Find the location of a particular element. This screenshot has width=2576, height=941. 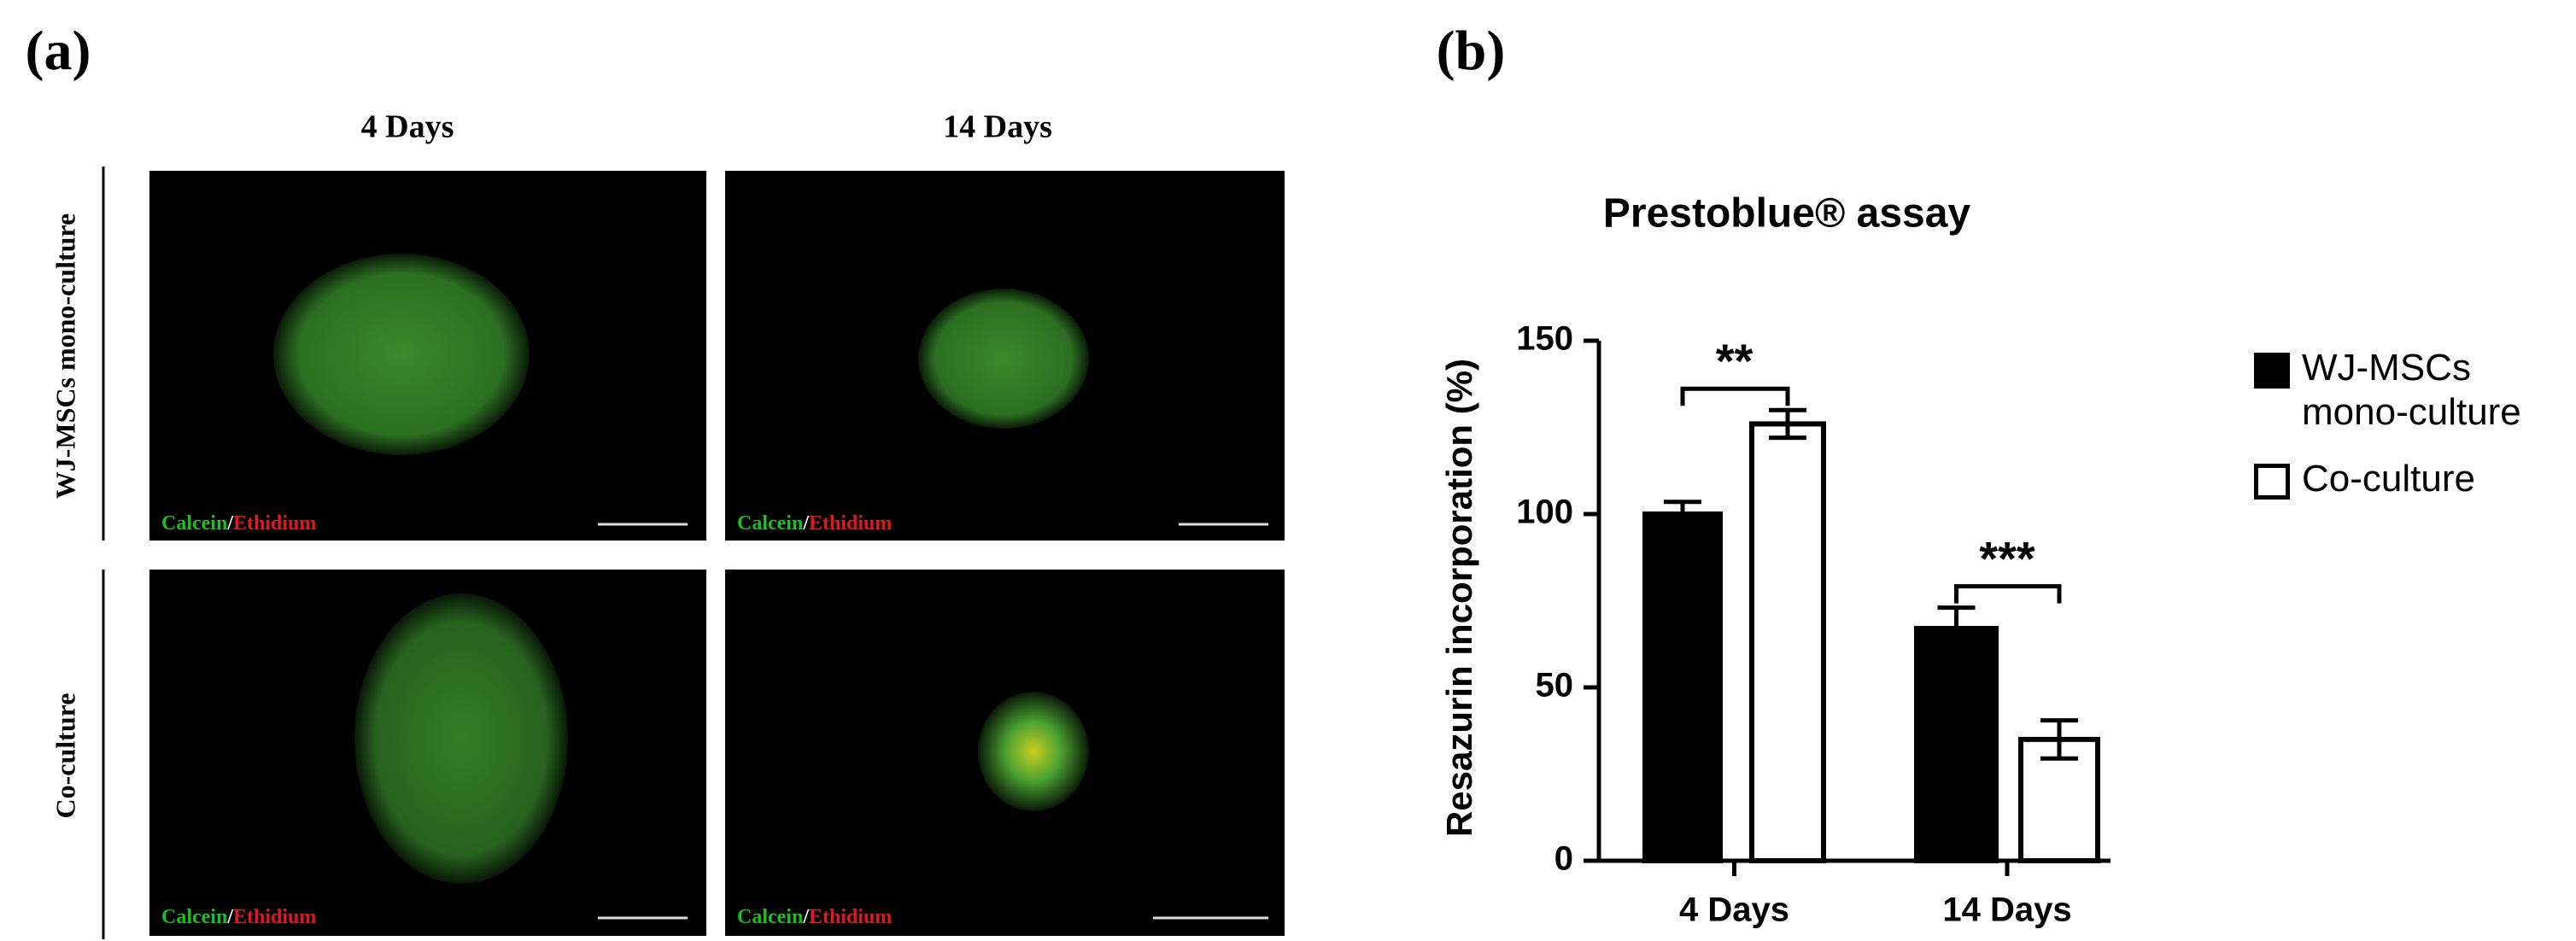

x-tick-label: 4 Days is located at coordinates (1734, 910).